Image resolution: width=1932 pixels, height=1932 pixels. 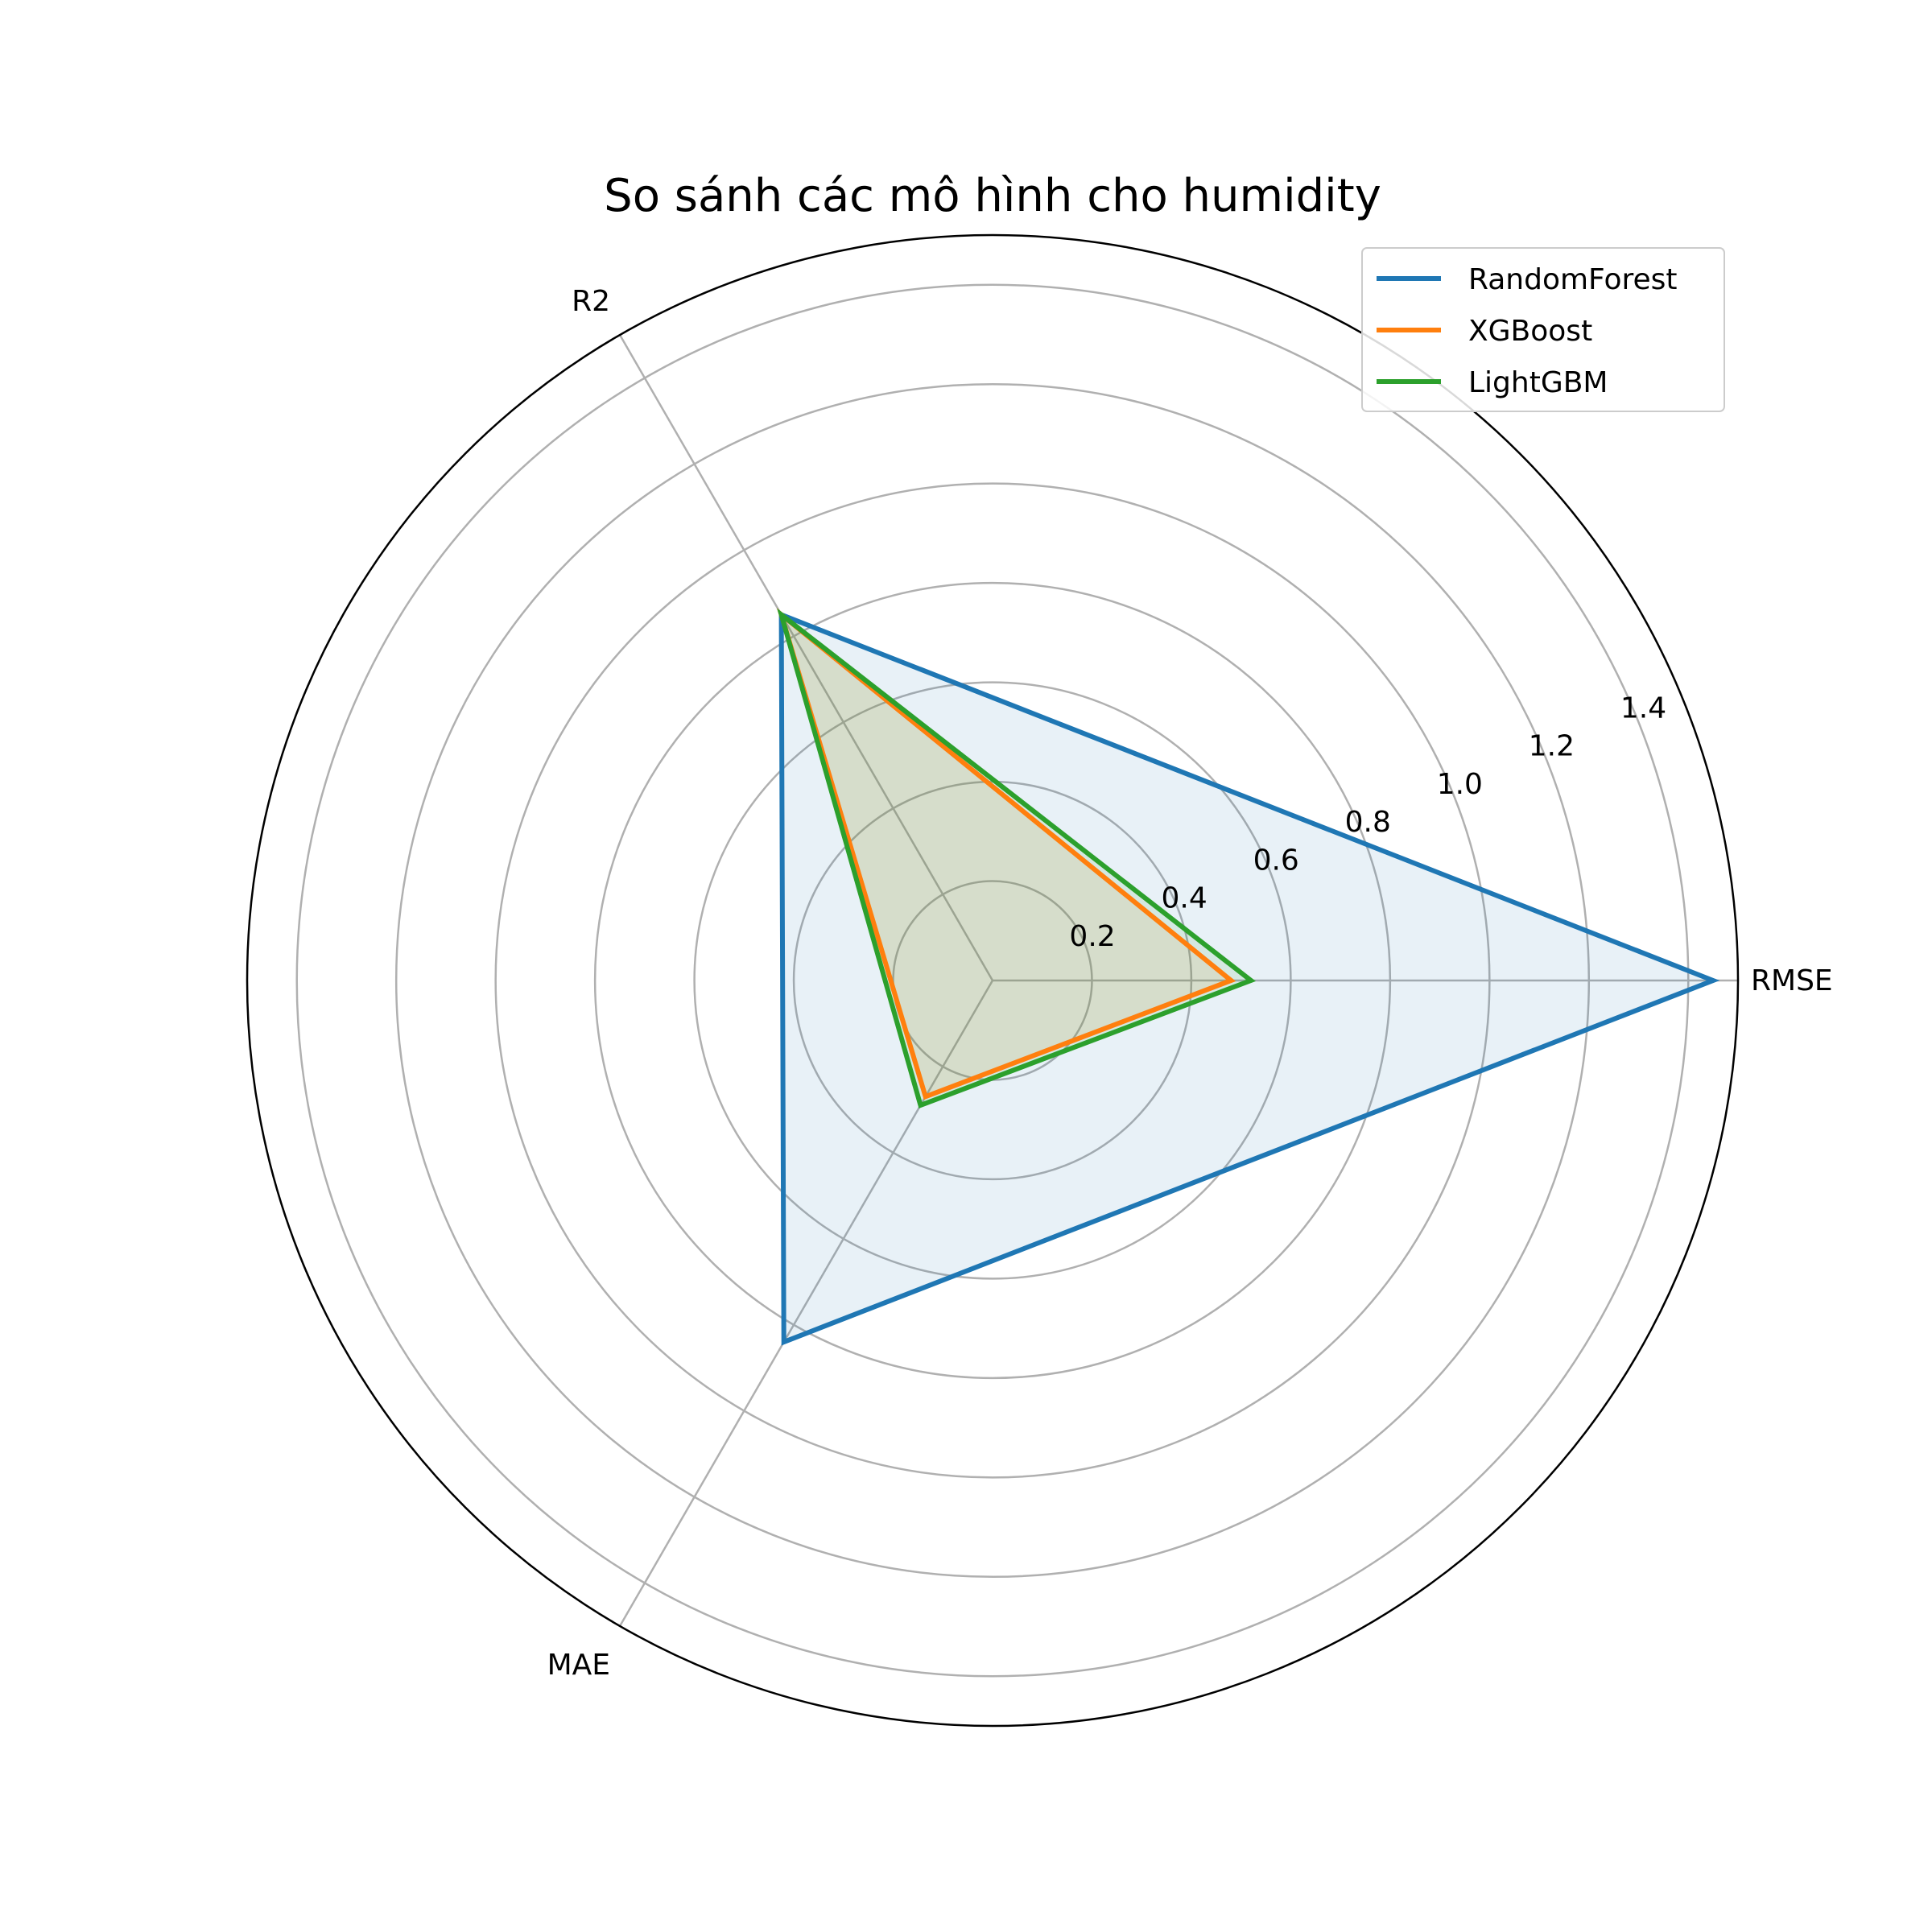 What do you see at coordinates (1643, 707) in the screenshot?
I see `r-tick-label: 1.4` at bounding box center [1643, 707].